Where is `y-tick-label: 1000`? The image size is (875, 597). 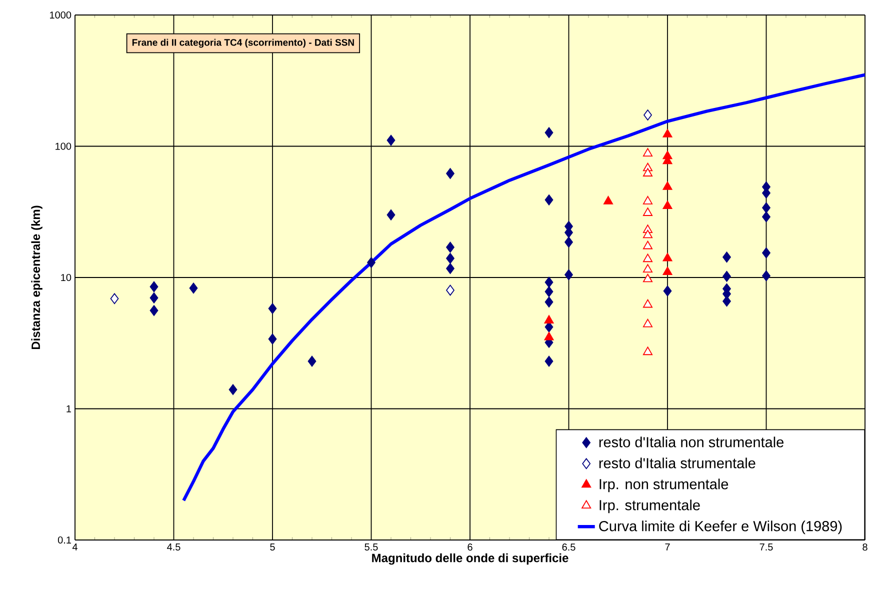
y-tick-label: 1000 is located at coordinates (61, 15).